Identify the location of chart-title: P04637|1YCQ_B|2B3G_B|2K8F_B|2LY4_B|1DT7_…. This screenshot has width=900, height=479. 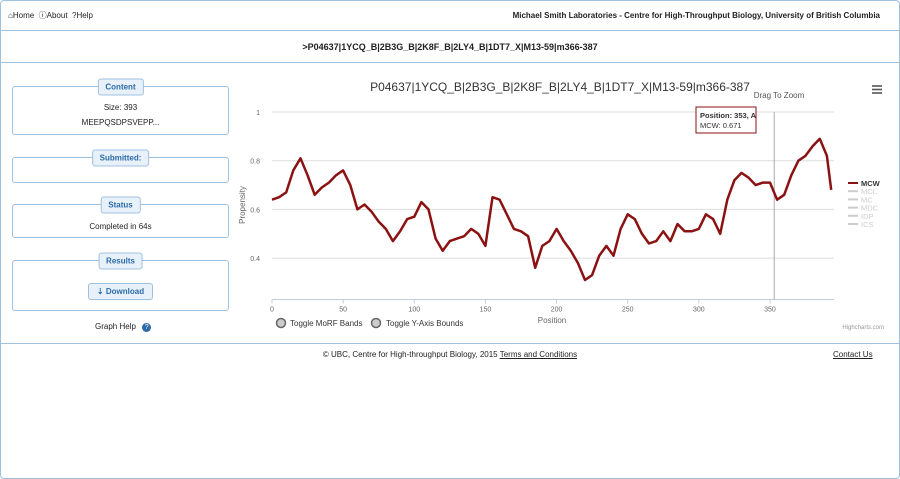
(560, 87).